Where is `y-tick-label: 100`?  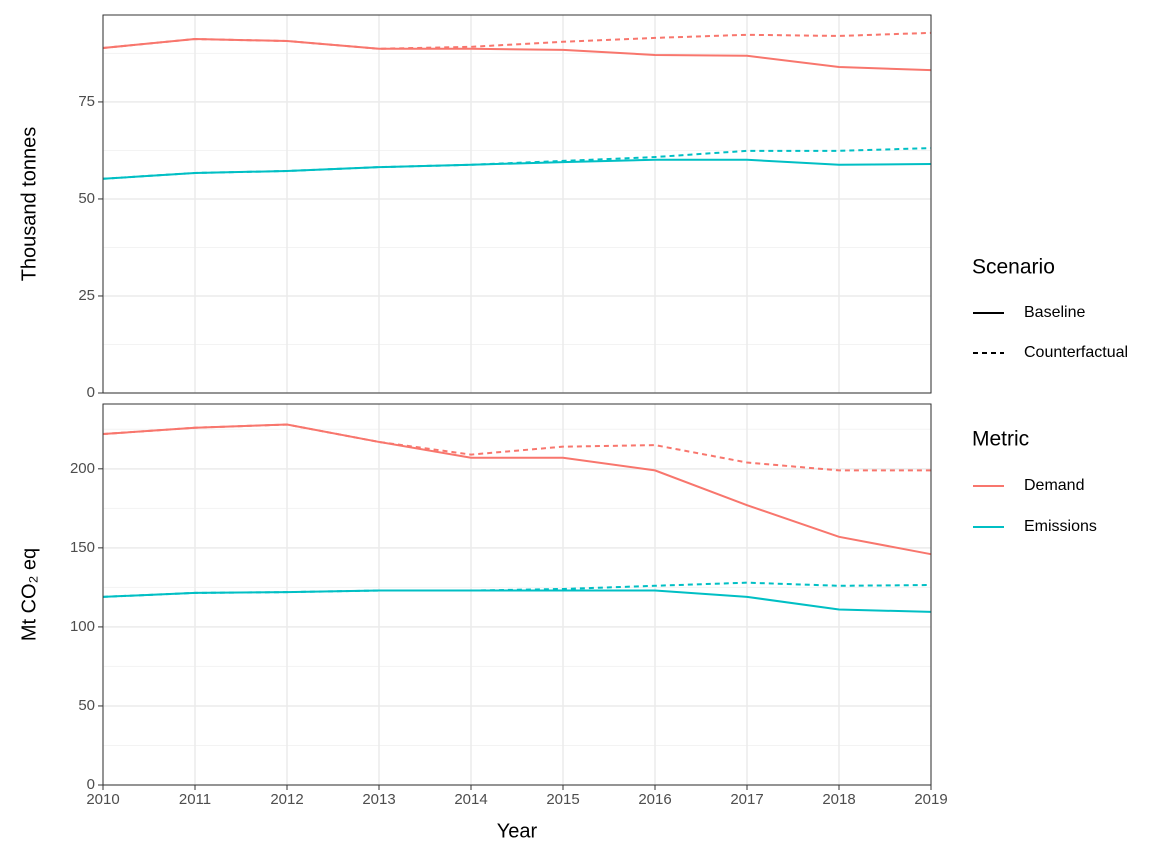 y-tick-label: 100 is located at coordinates (82, 626).